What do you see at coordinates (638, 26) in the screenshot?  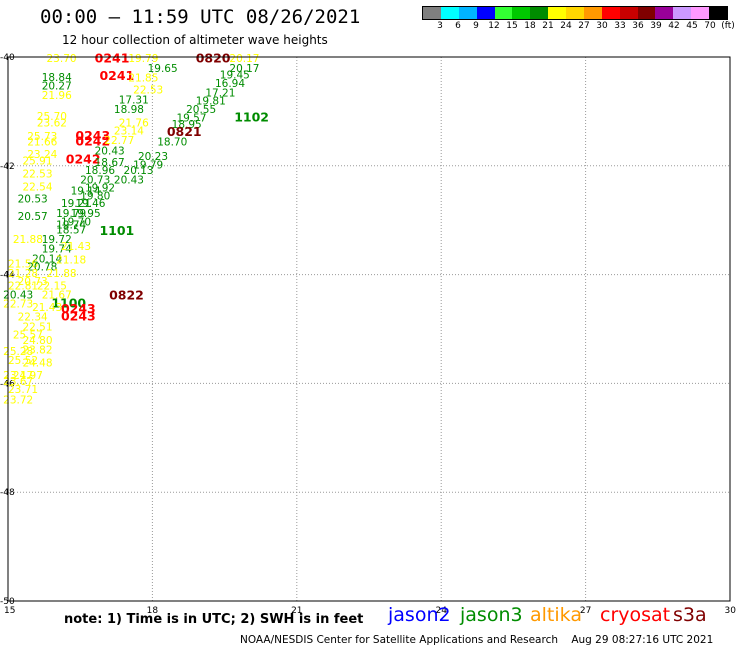 I see `legend-label: 36` at bounding box center [638, 26].